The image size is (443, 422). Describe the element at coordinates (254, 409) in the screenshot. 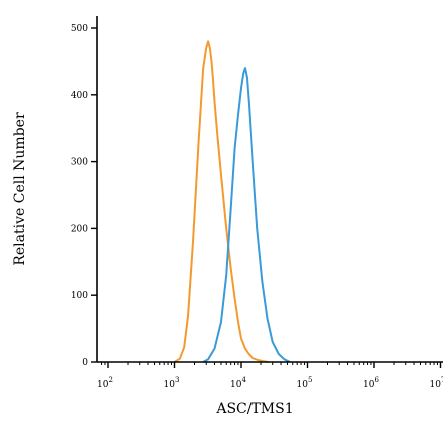

I see `x-axis-title: ASC/TMS1` at that location.